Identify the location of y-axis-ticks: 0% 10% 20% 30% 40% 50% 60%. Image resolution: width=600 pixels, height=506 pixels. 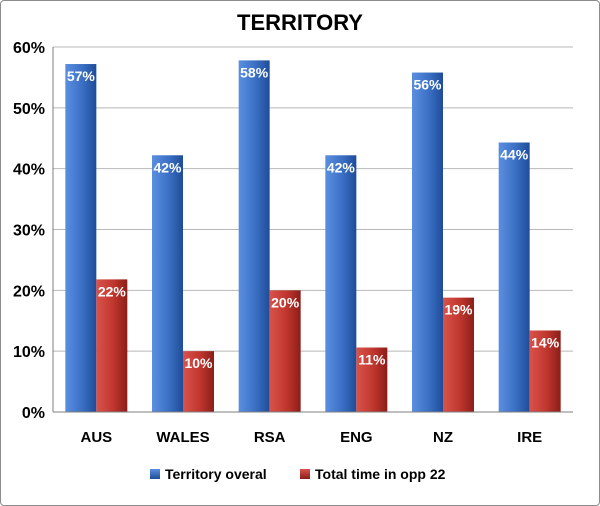
(29, 231).